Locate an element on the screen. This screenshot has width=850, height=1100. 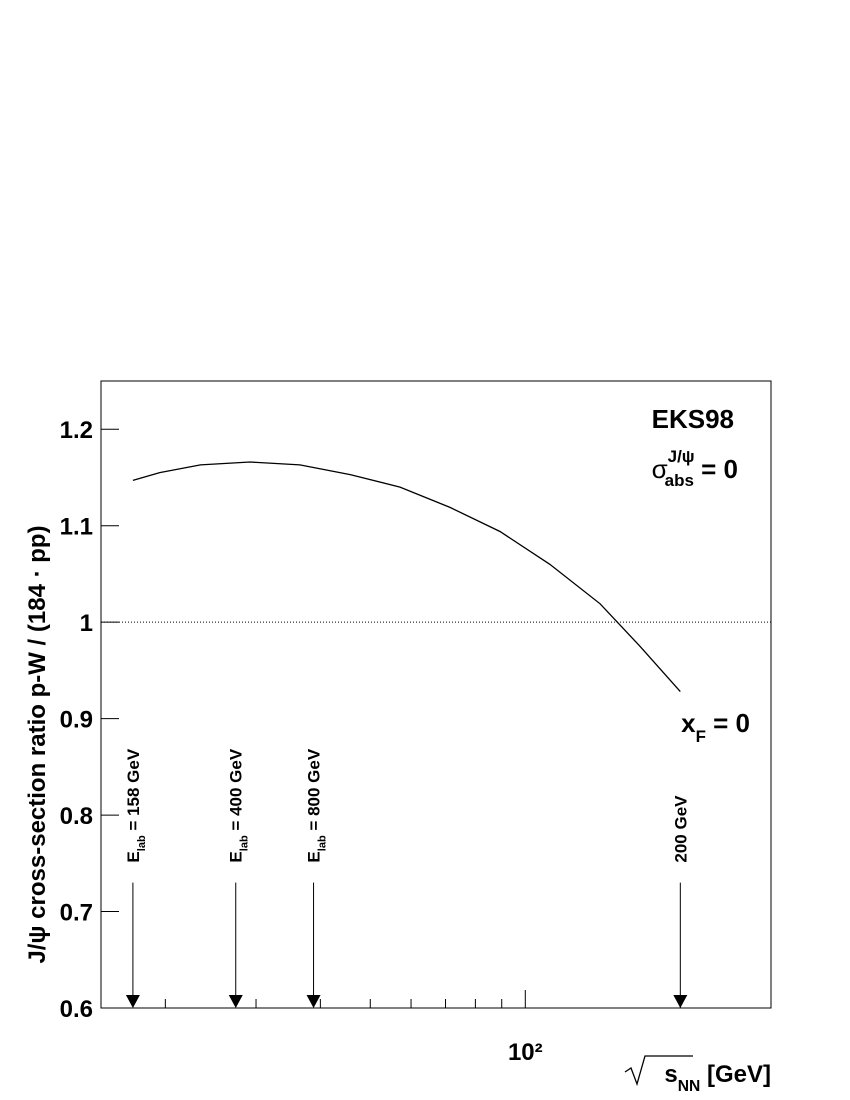
x-axis-label: sNN [GeV] is located at coordinates (717, 1078).